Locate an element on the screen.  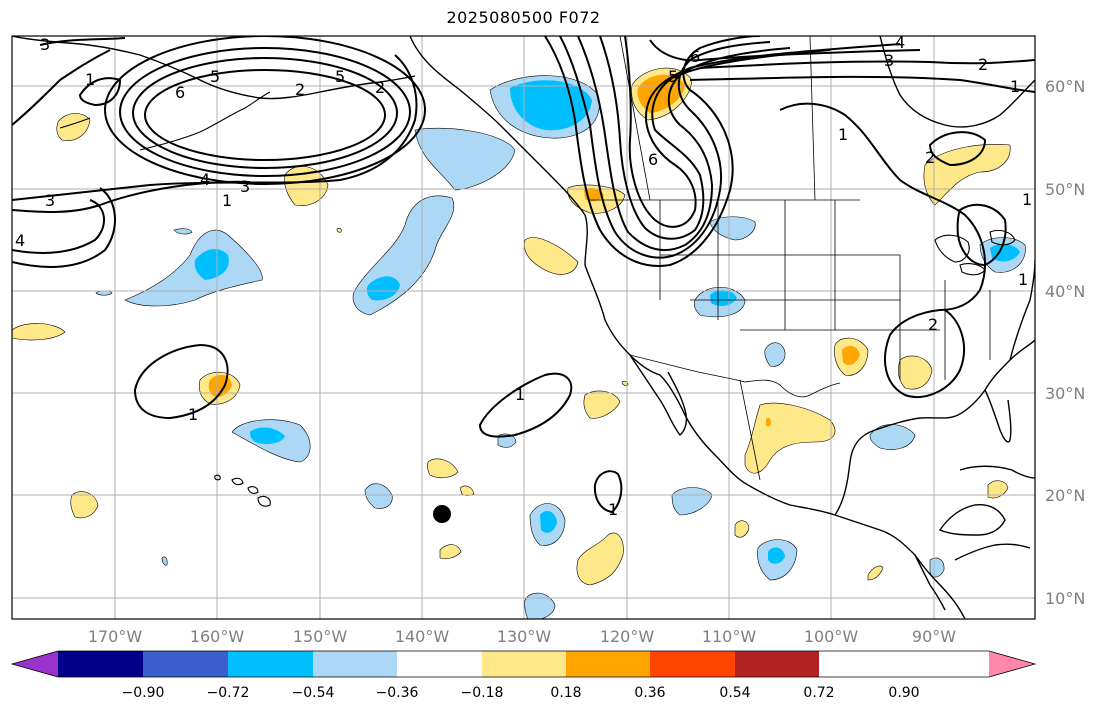
map-title: 2025080500 F072 is located at coordinates (523, 17).